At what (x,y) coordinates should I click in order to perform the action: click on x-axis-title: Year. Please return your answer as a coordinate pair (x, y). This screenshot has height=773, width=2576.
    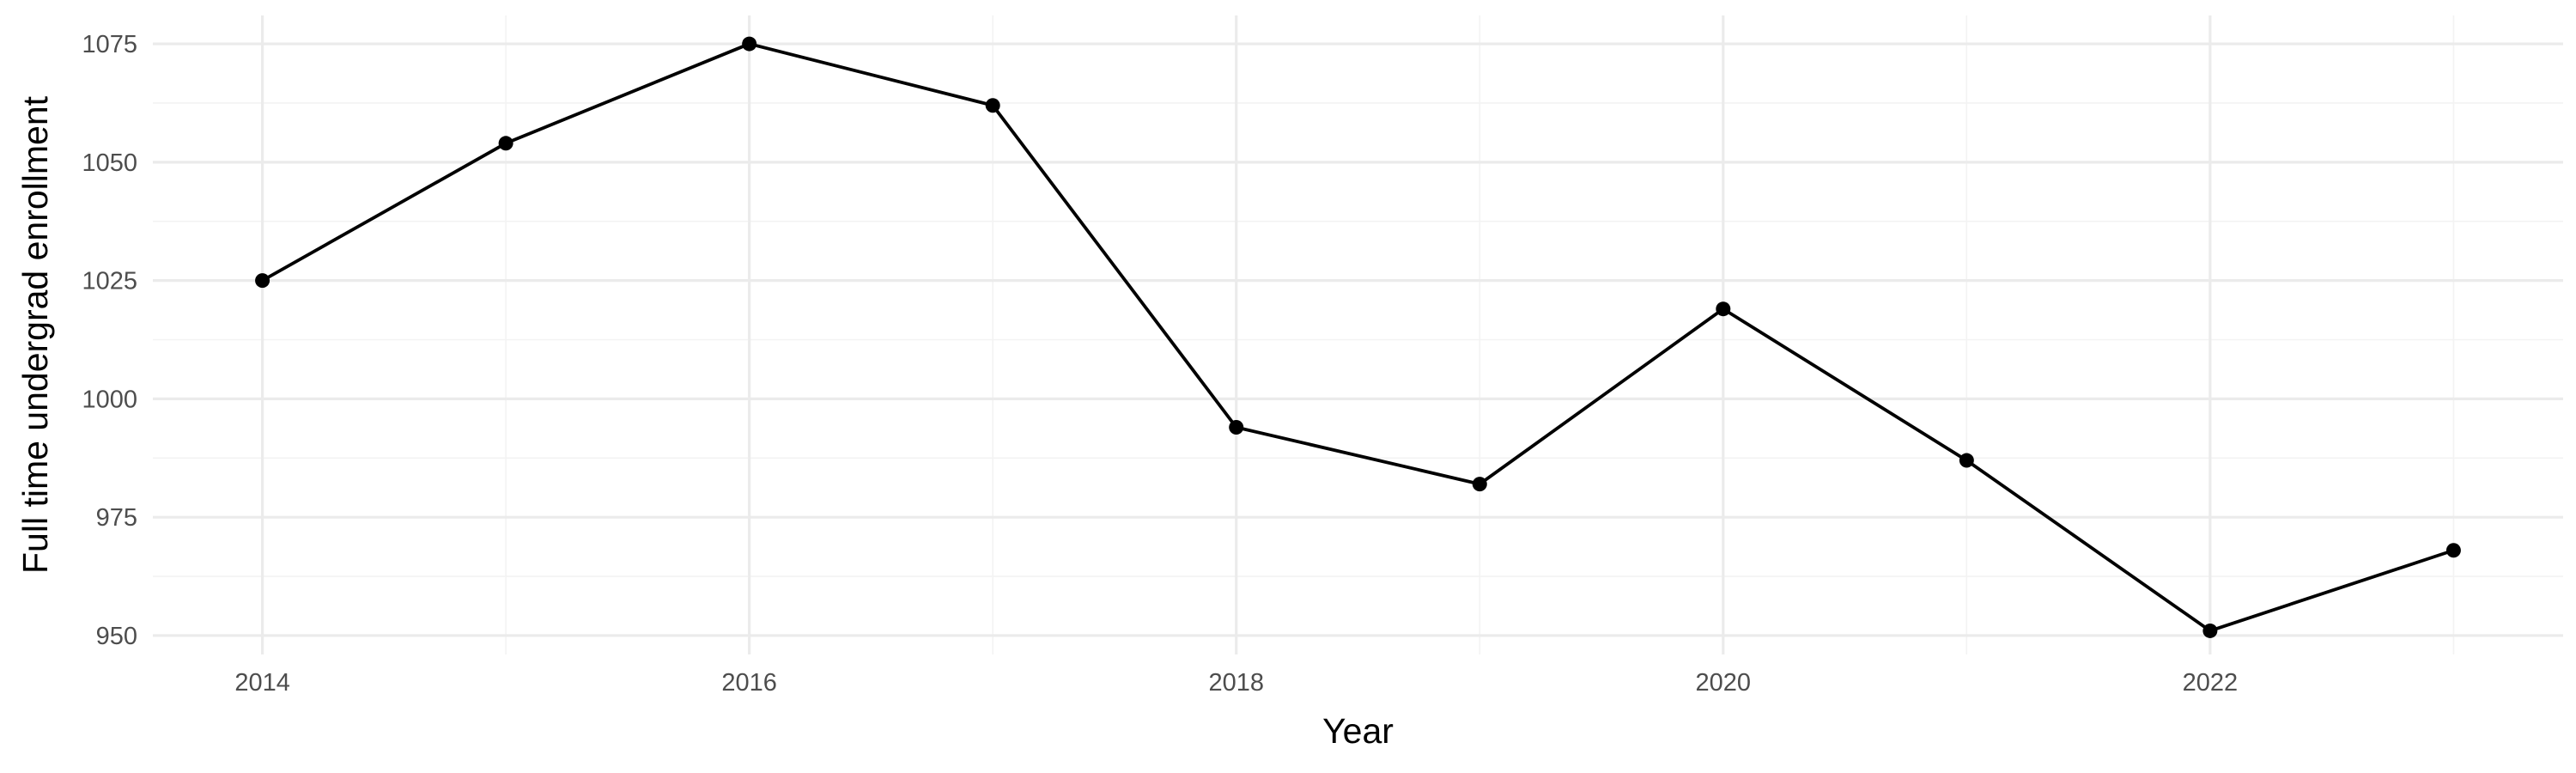
    Looking at the image, I should click on (1358, 731).